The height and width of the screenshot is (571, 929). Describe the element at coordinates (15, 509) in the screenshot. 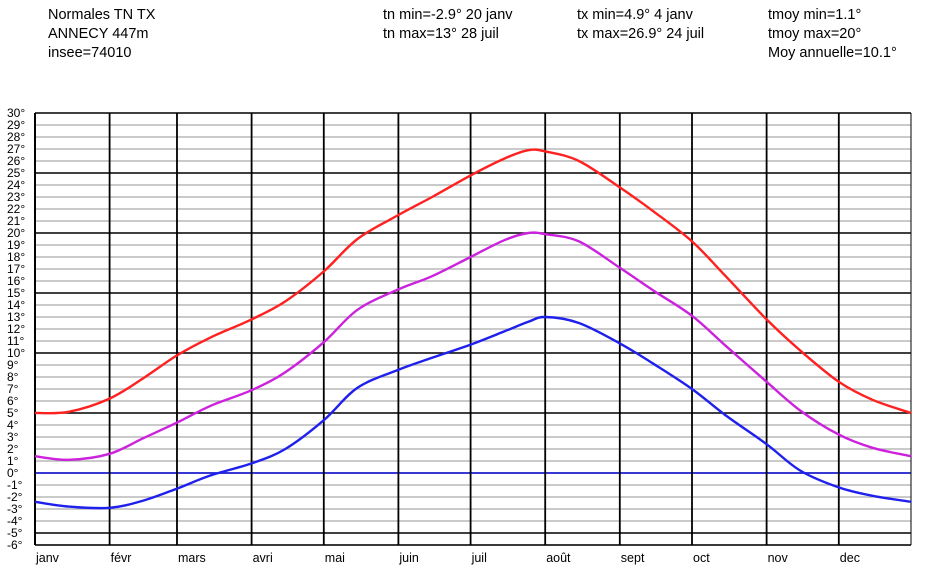

I see `y-tick-label: -3°` at that location.